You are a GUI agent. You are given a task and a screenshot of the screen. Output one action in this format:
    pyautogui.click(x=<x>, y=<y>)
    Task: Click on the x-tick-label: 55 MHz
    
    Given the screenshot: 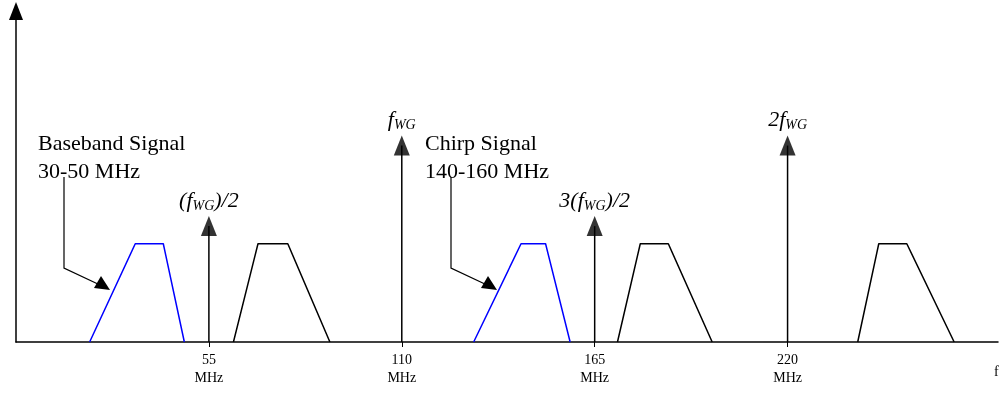 What is the action you would take?
    pyautogui.click(x=209, y=368)
    